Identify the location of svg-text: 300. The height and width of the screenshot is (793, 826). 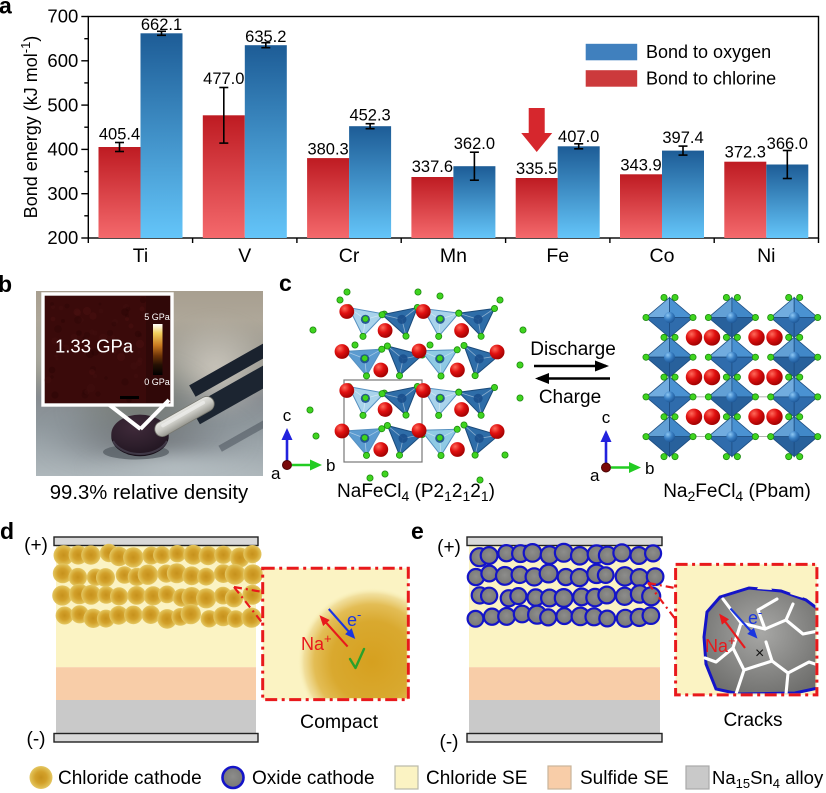
(62, 193).